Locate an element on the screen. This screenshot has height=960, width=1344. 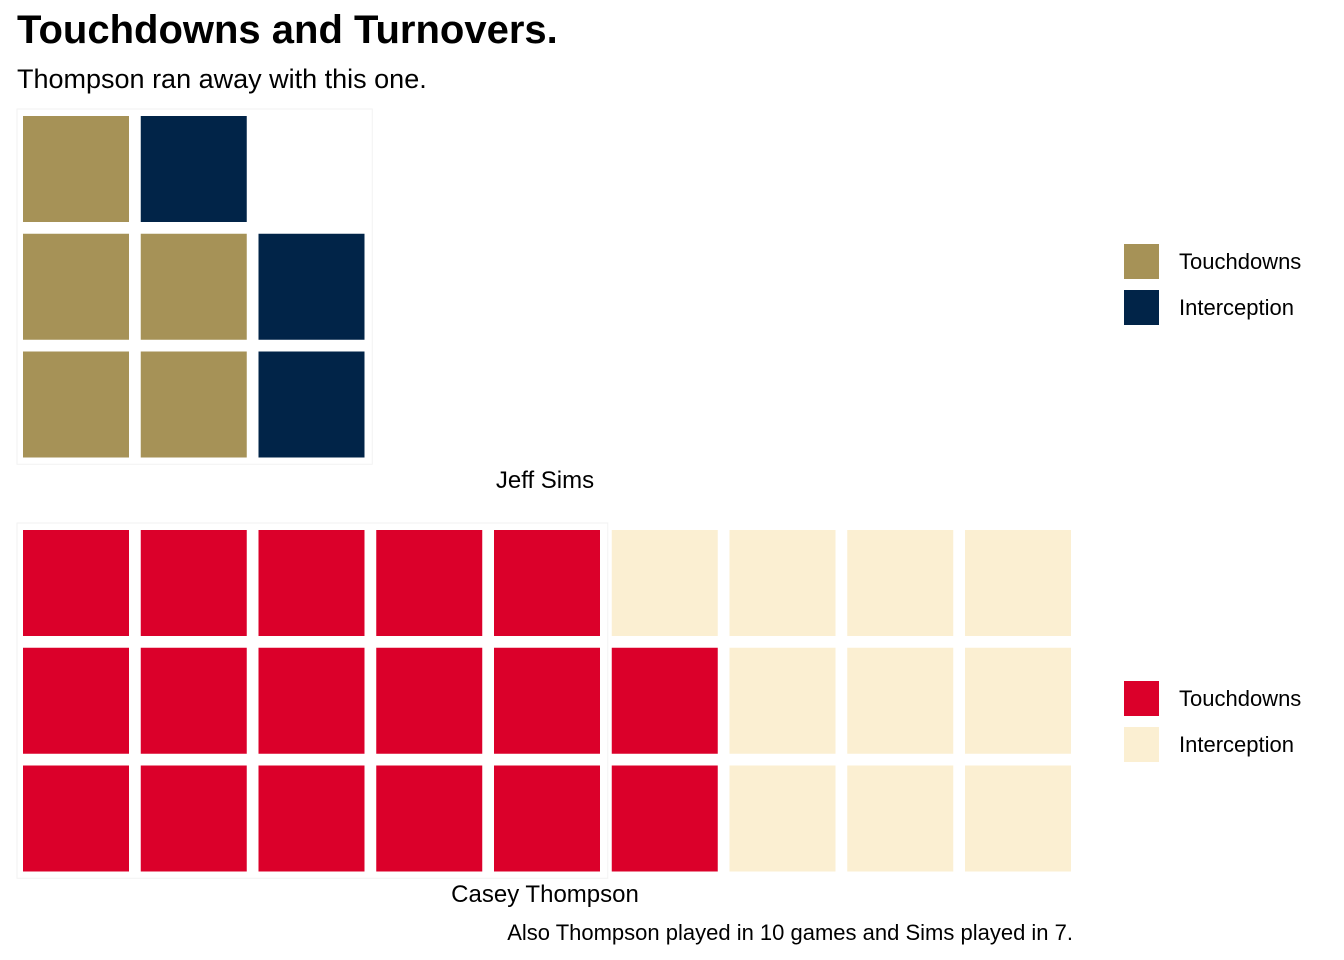
chart-subtitle: Thompson ran away with this one. is located at coordinates (222, 79).